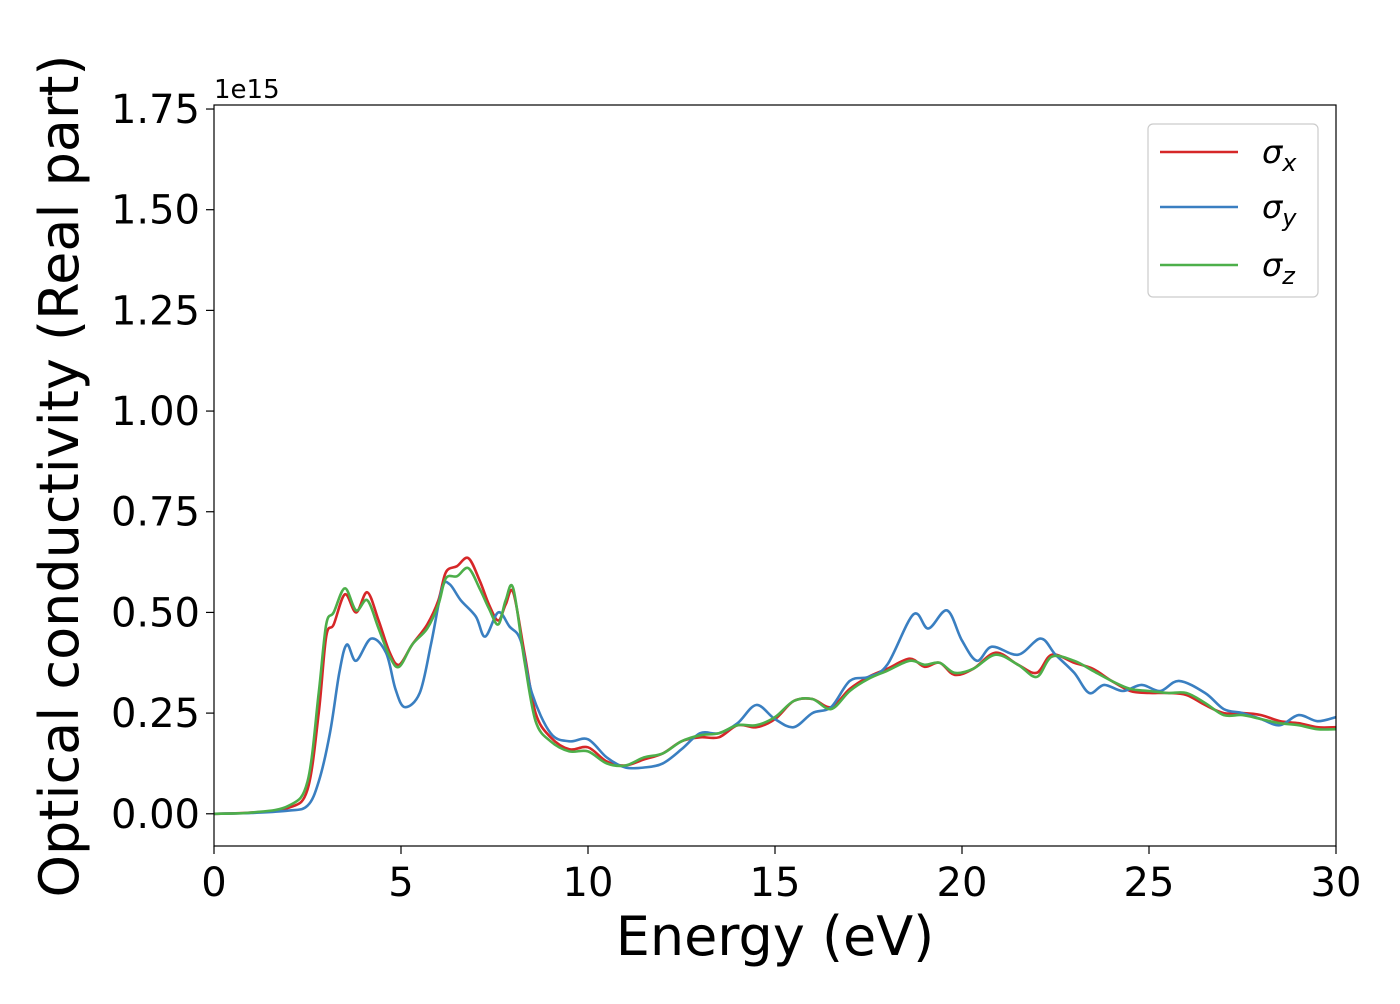 The image size is (1400, 1004). I want to click on x-tick-label: 25, so click(1149, 883).